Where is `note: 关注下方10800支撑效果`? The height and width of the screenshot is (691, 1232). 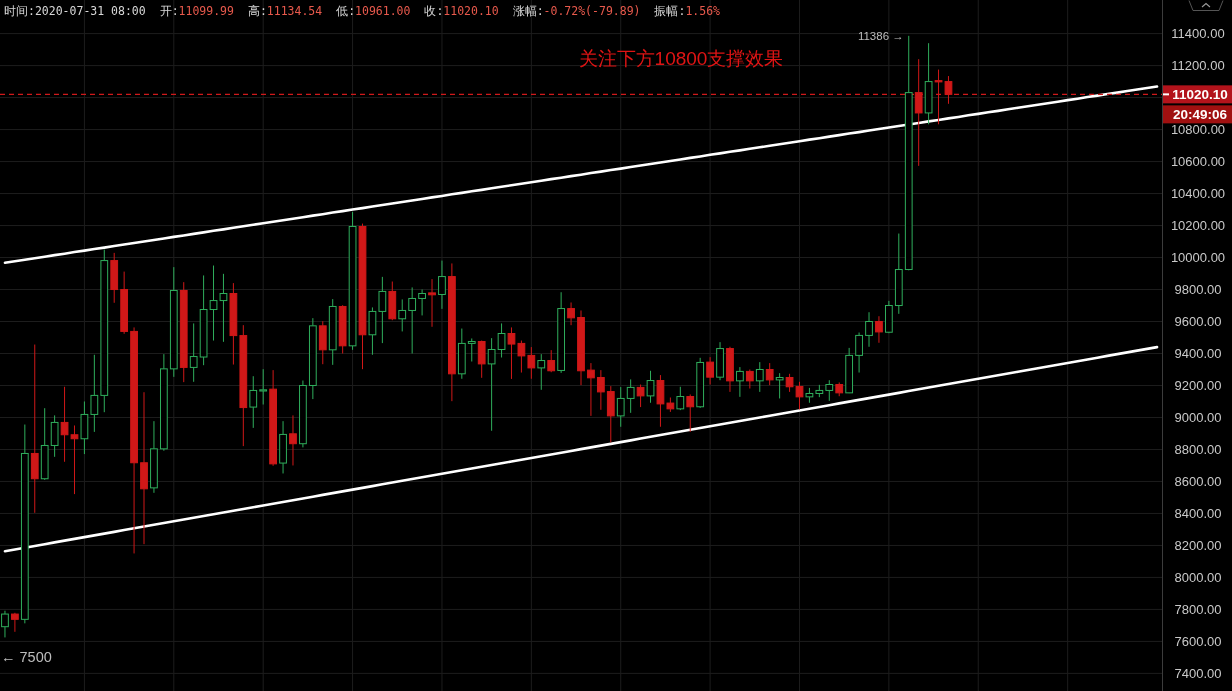 note: 关注下方10800支撑效果 is located at coordinates (681, 58).